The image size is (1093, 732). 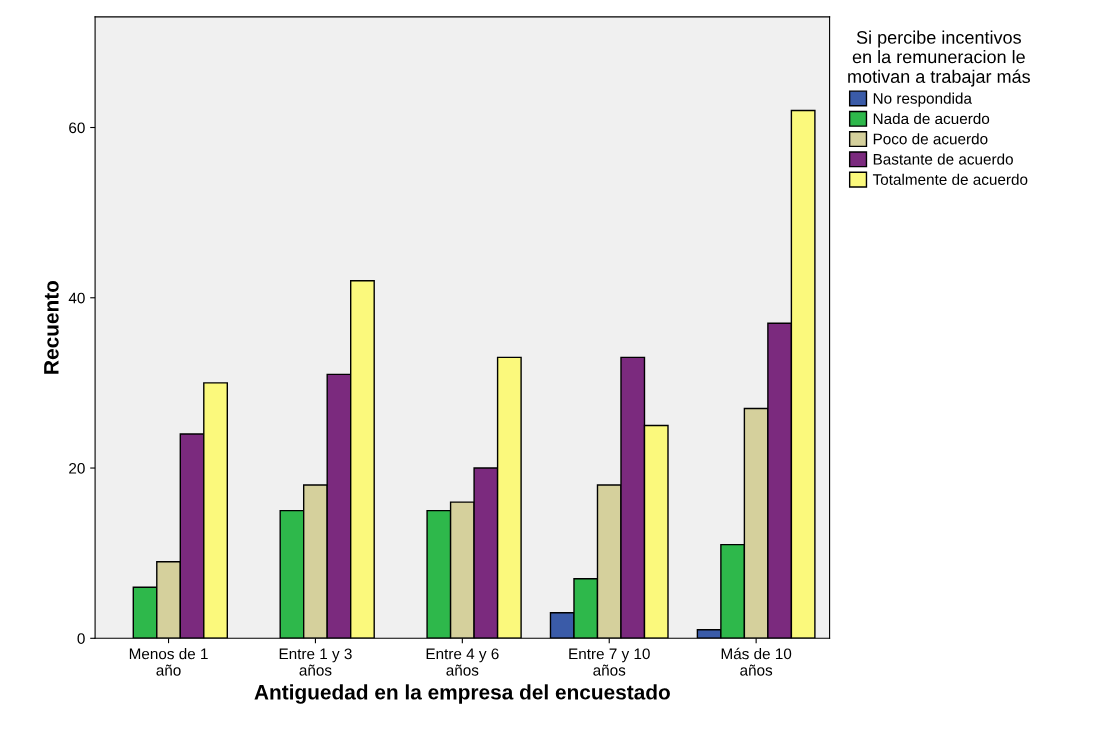 What do you see at coordinates (756, 661) in the screenshot?
I see `x-tick-label: Más de 10 años` at bounding box center [756, 661].